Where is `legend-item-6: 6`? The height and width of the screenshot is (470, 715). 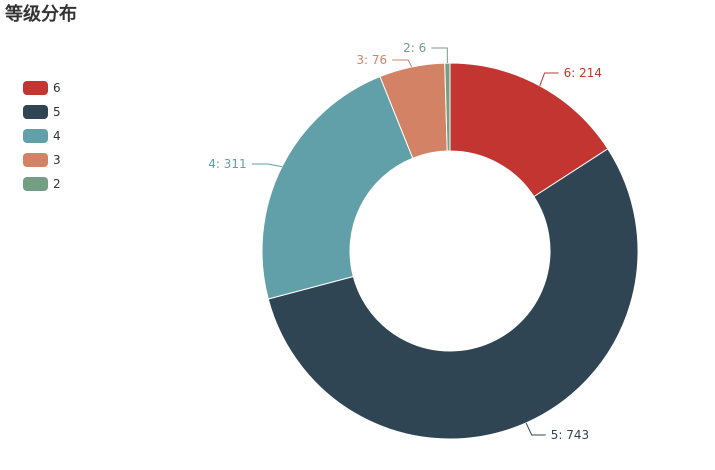
legend-item-6: 6 is located at coordinates (42, 88).